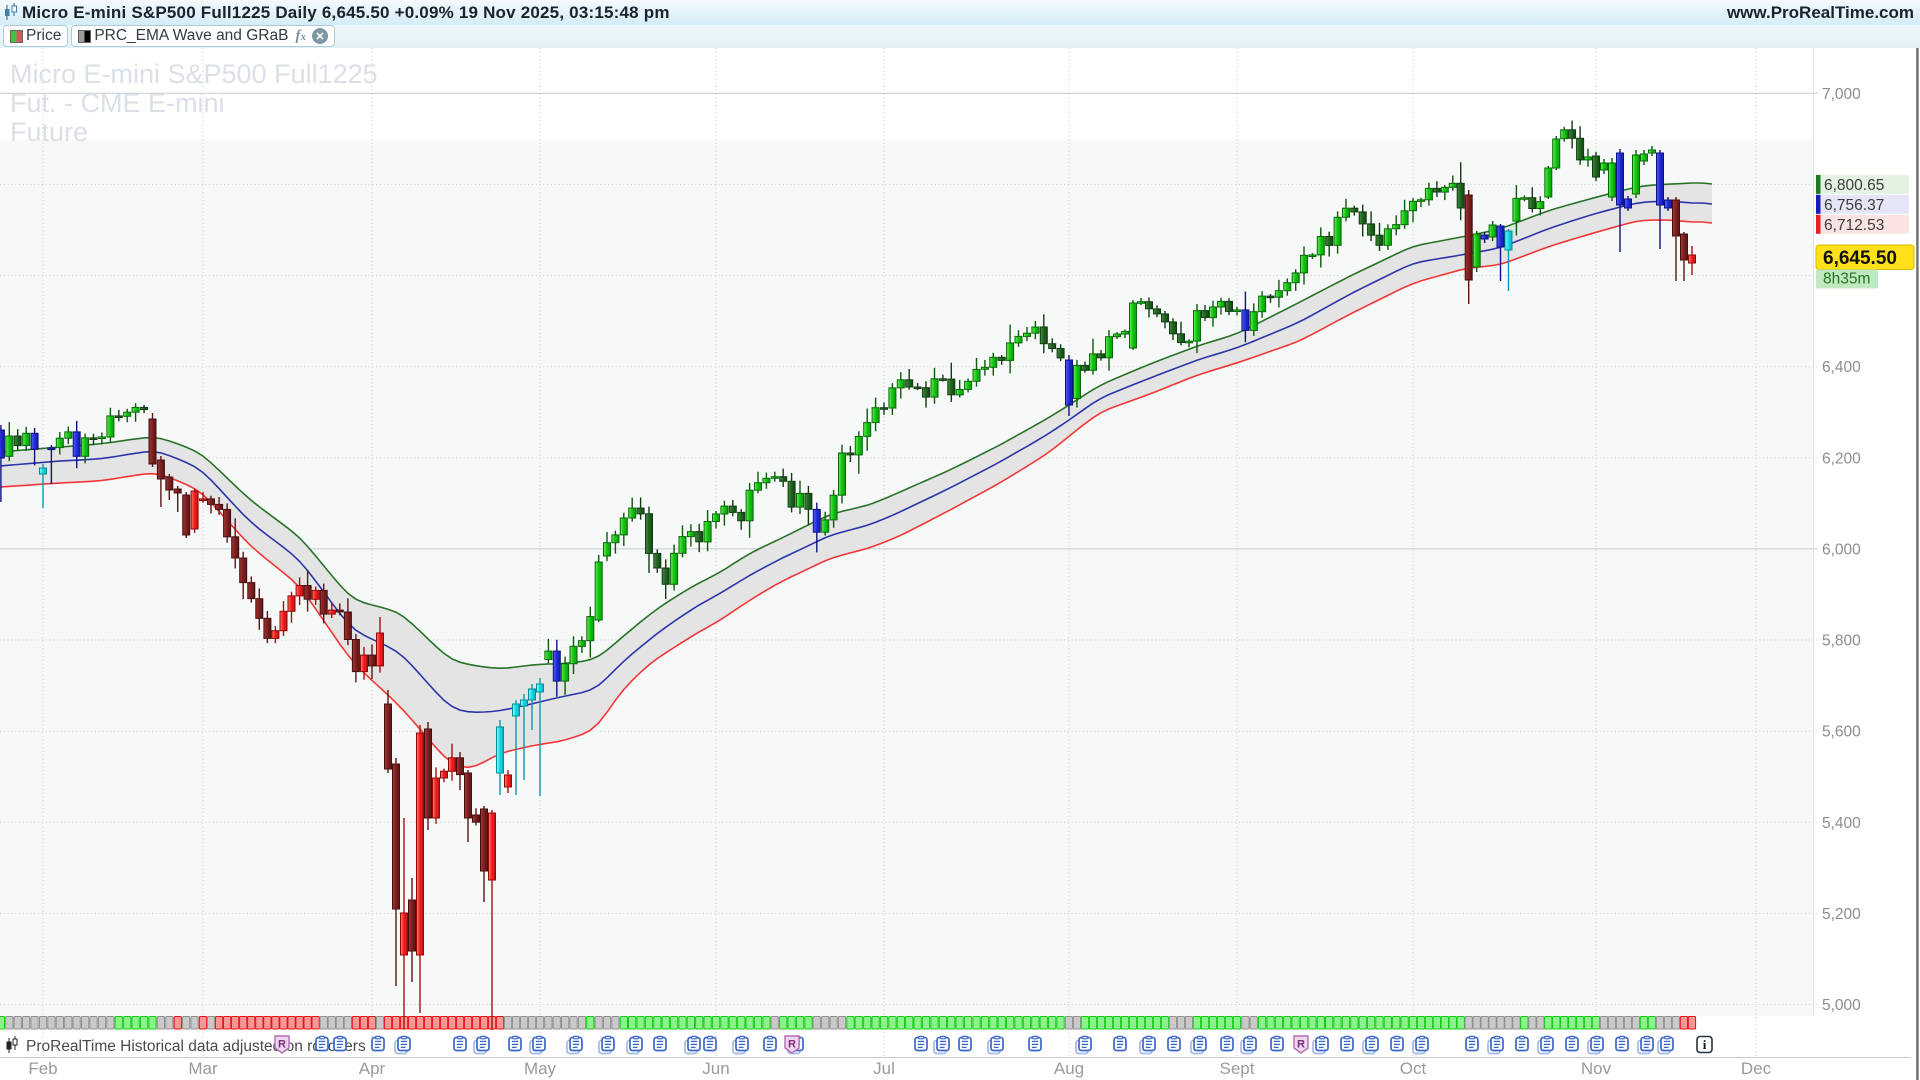  Describe the element at coordinates (1841, 458) in the screenshot. I see `svg-text: 6,200` at that location.